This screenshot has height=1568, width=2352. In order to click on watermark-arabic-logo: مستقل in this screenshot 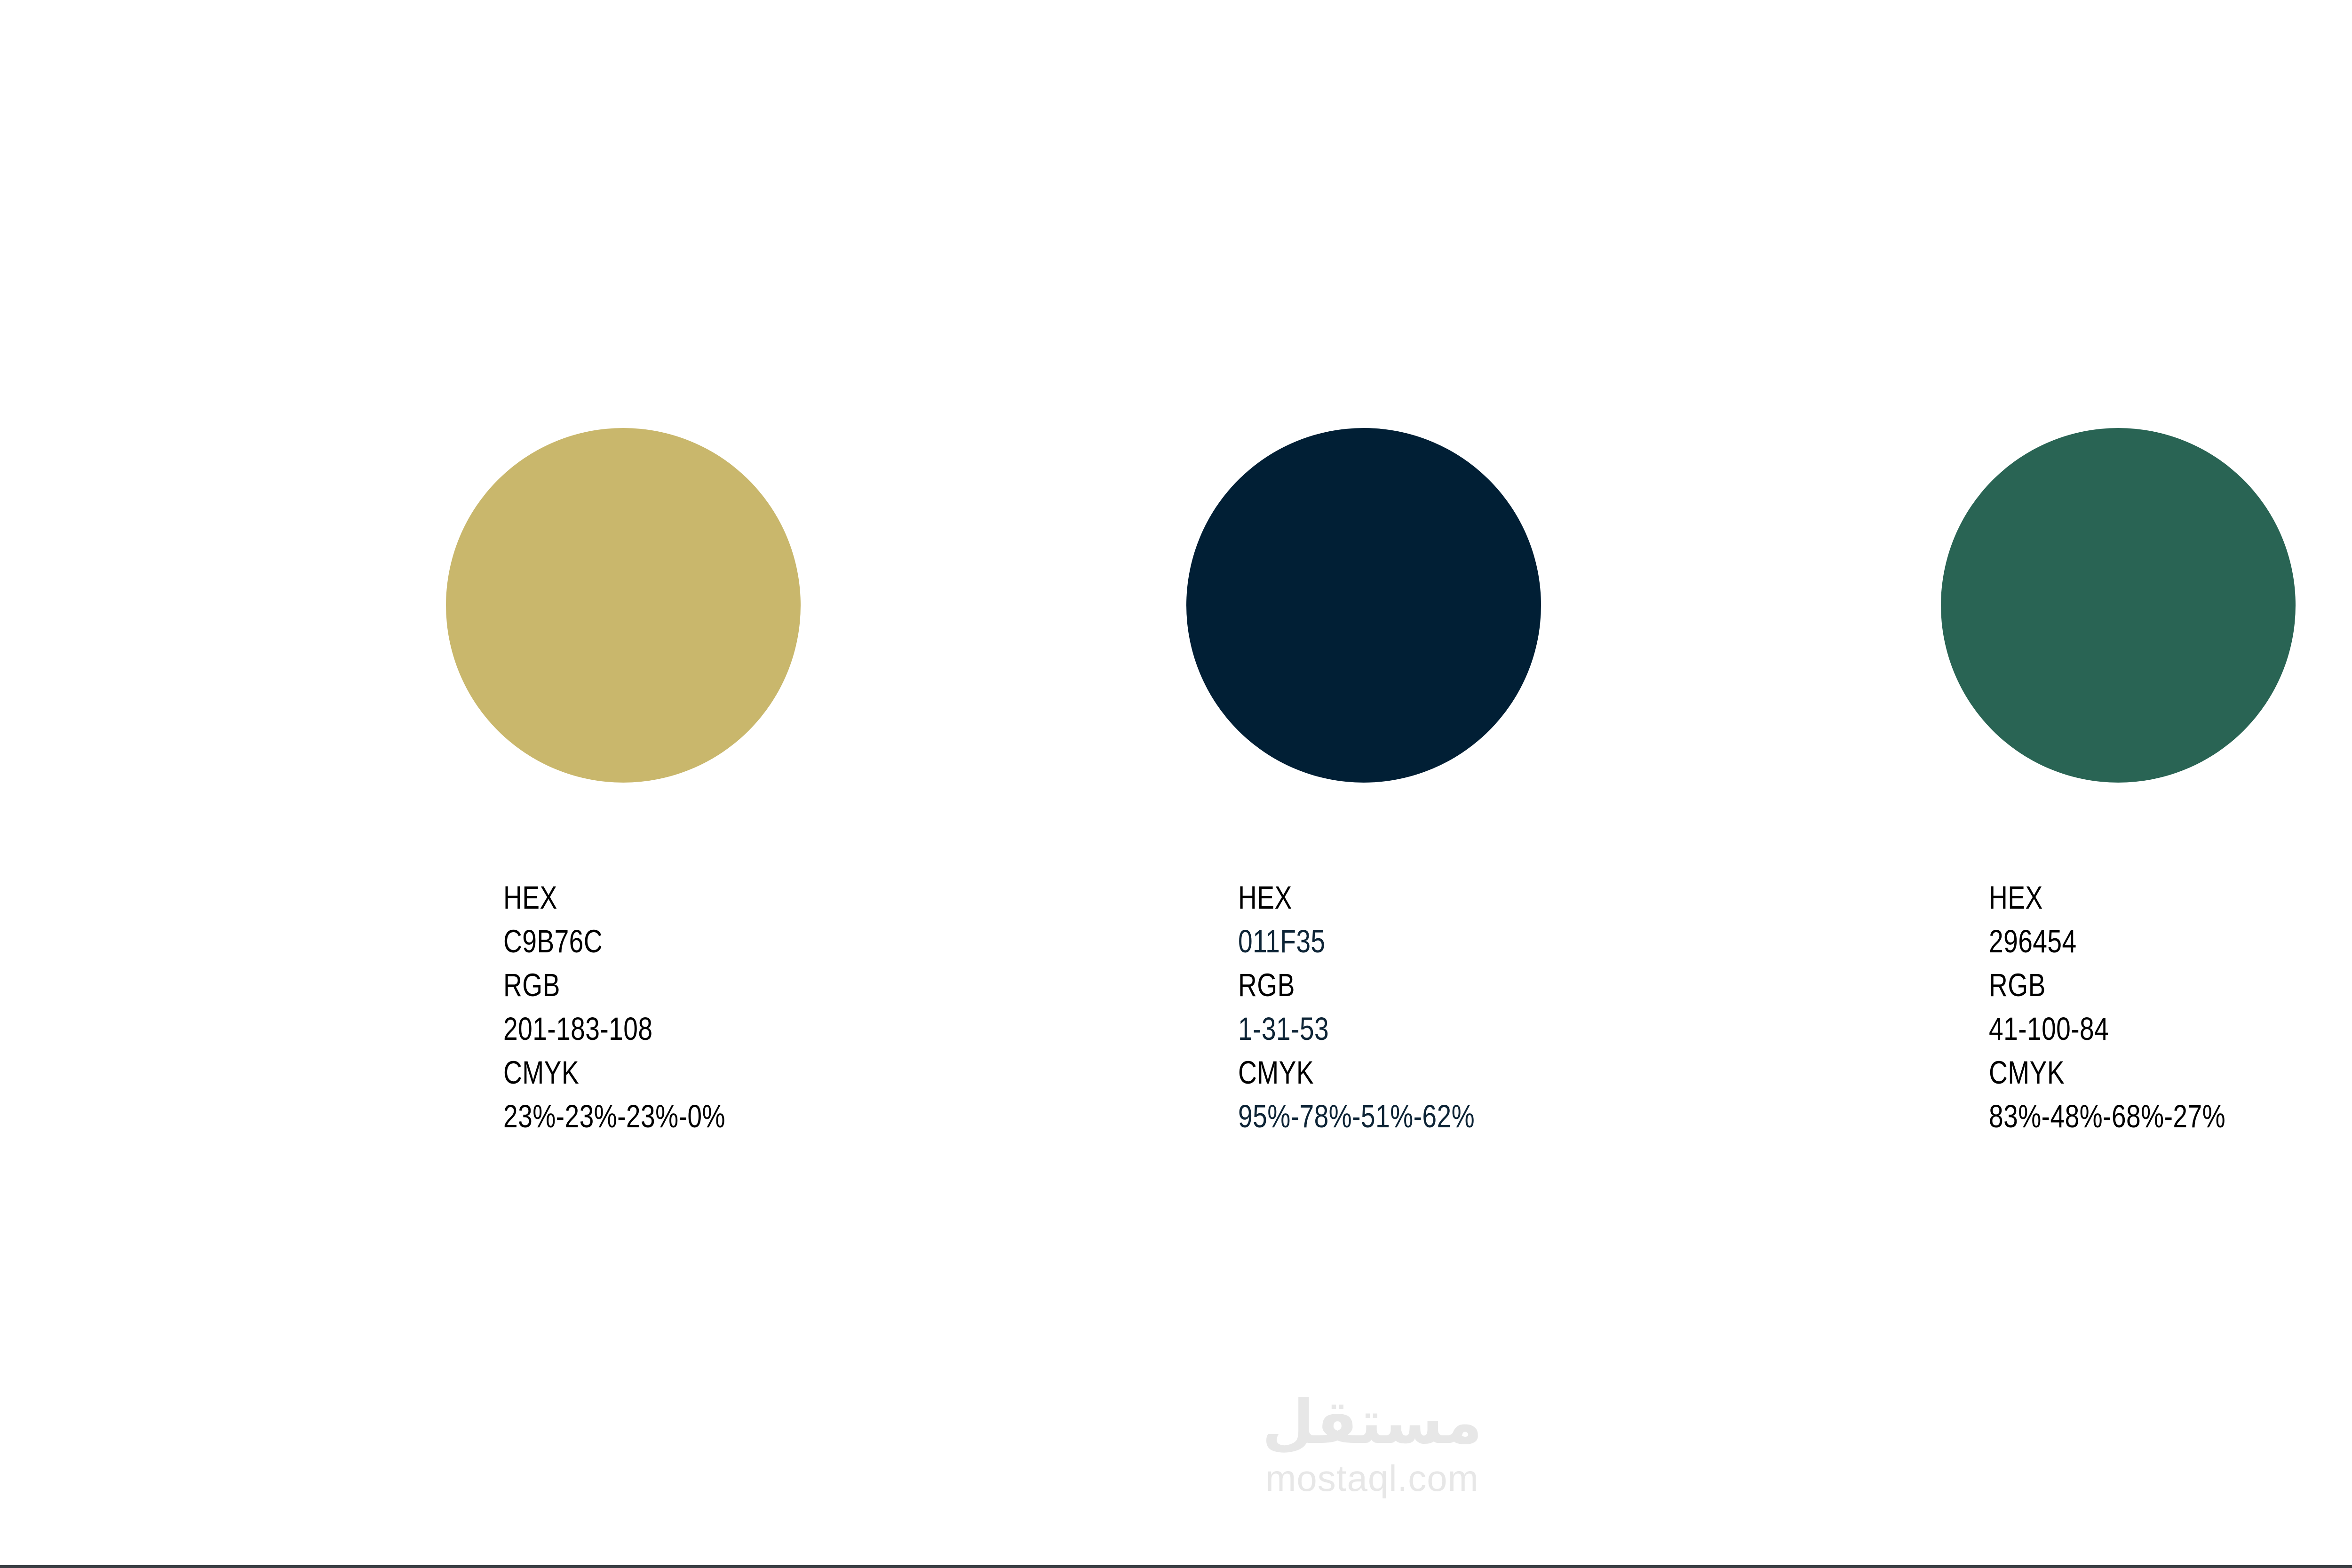, I will do `click(1372, 1422)`.